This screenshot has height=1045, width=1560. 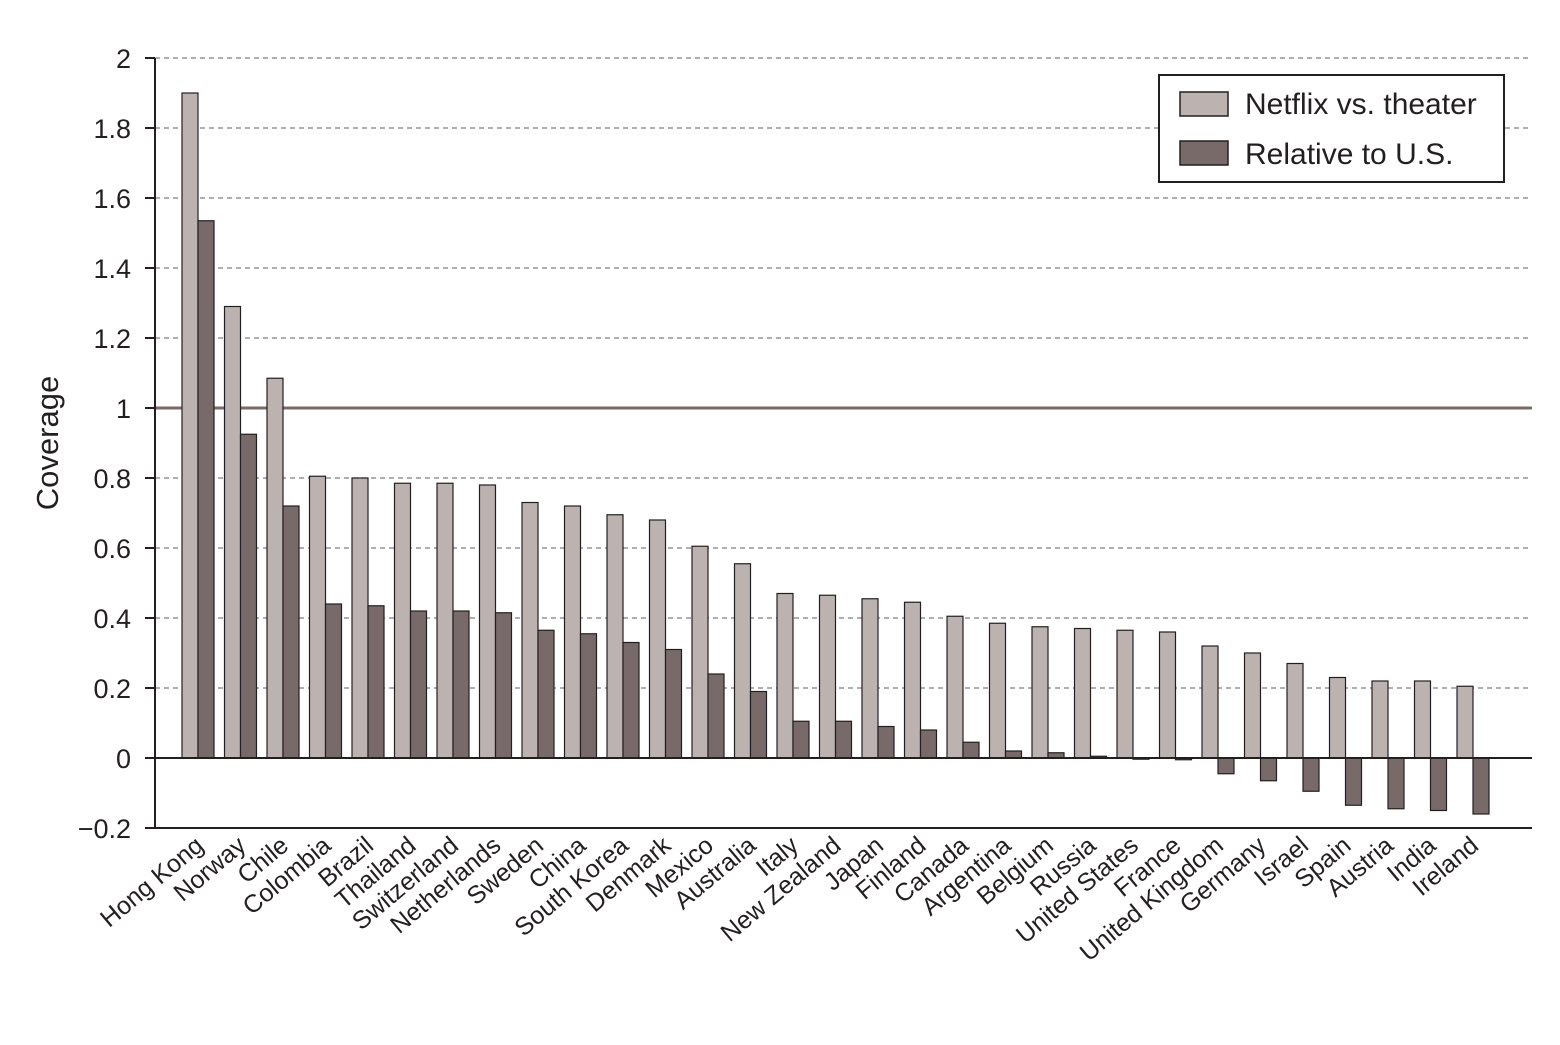 I want to click on bar-netflix-vs-theater-belgium, so click(x=1040, y=692).